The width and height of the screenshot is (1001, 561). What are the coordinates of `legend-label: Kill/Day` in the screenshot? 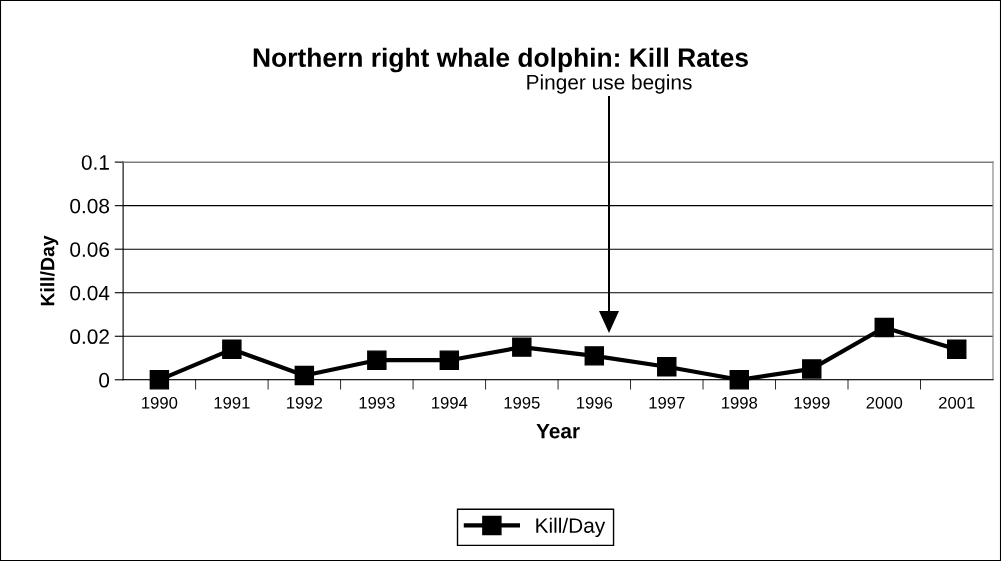 It's located at (571, 527).